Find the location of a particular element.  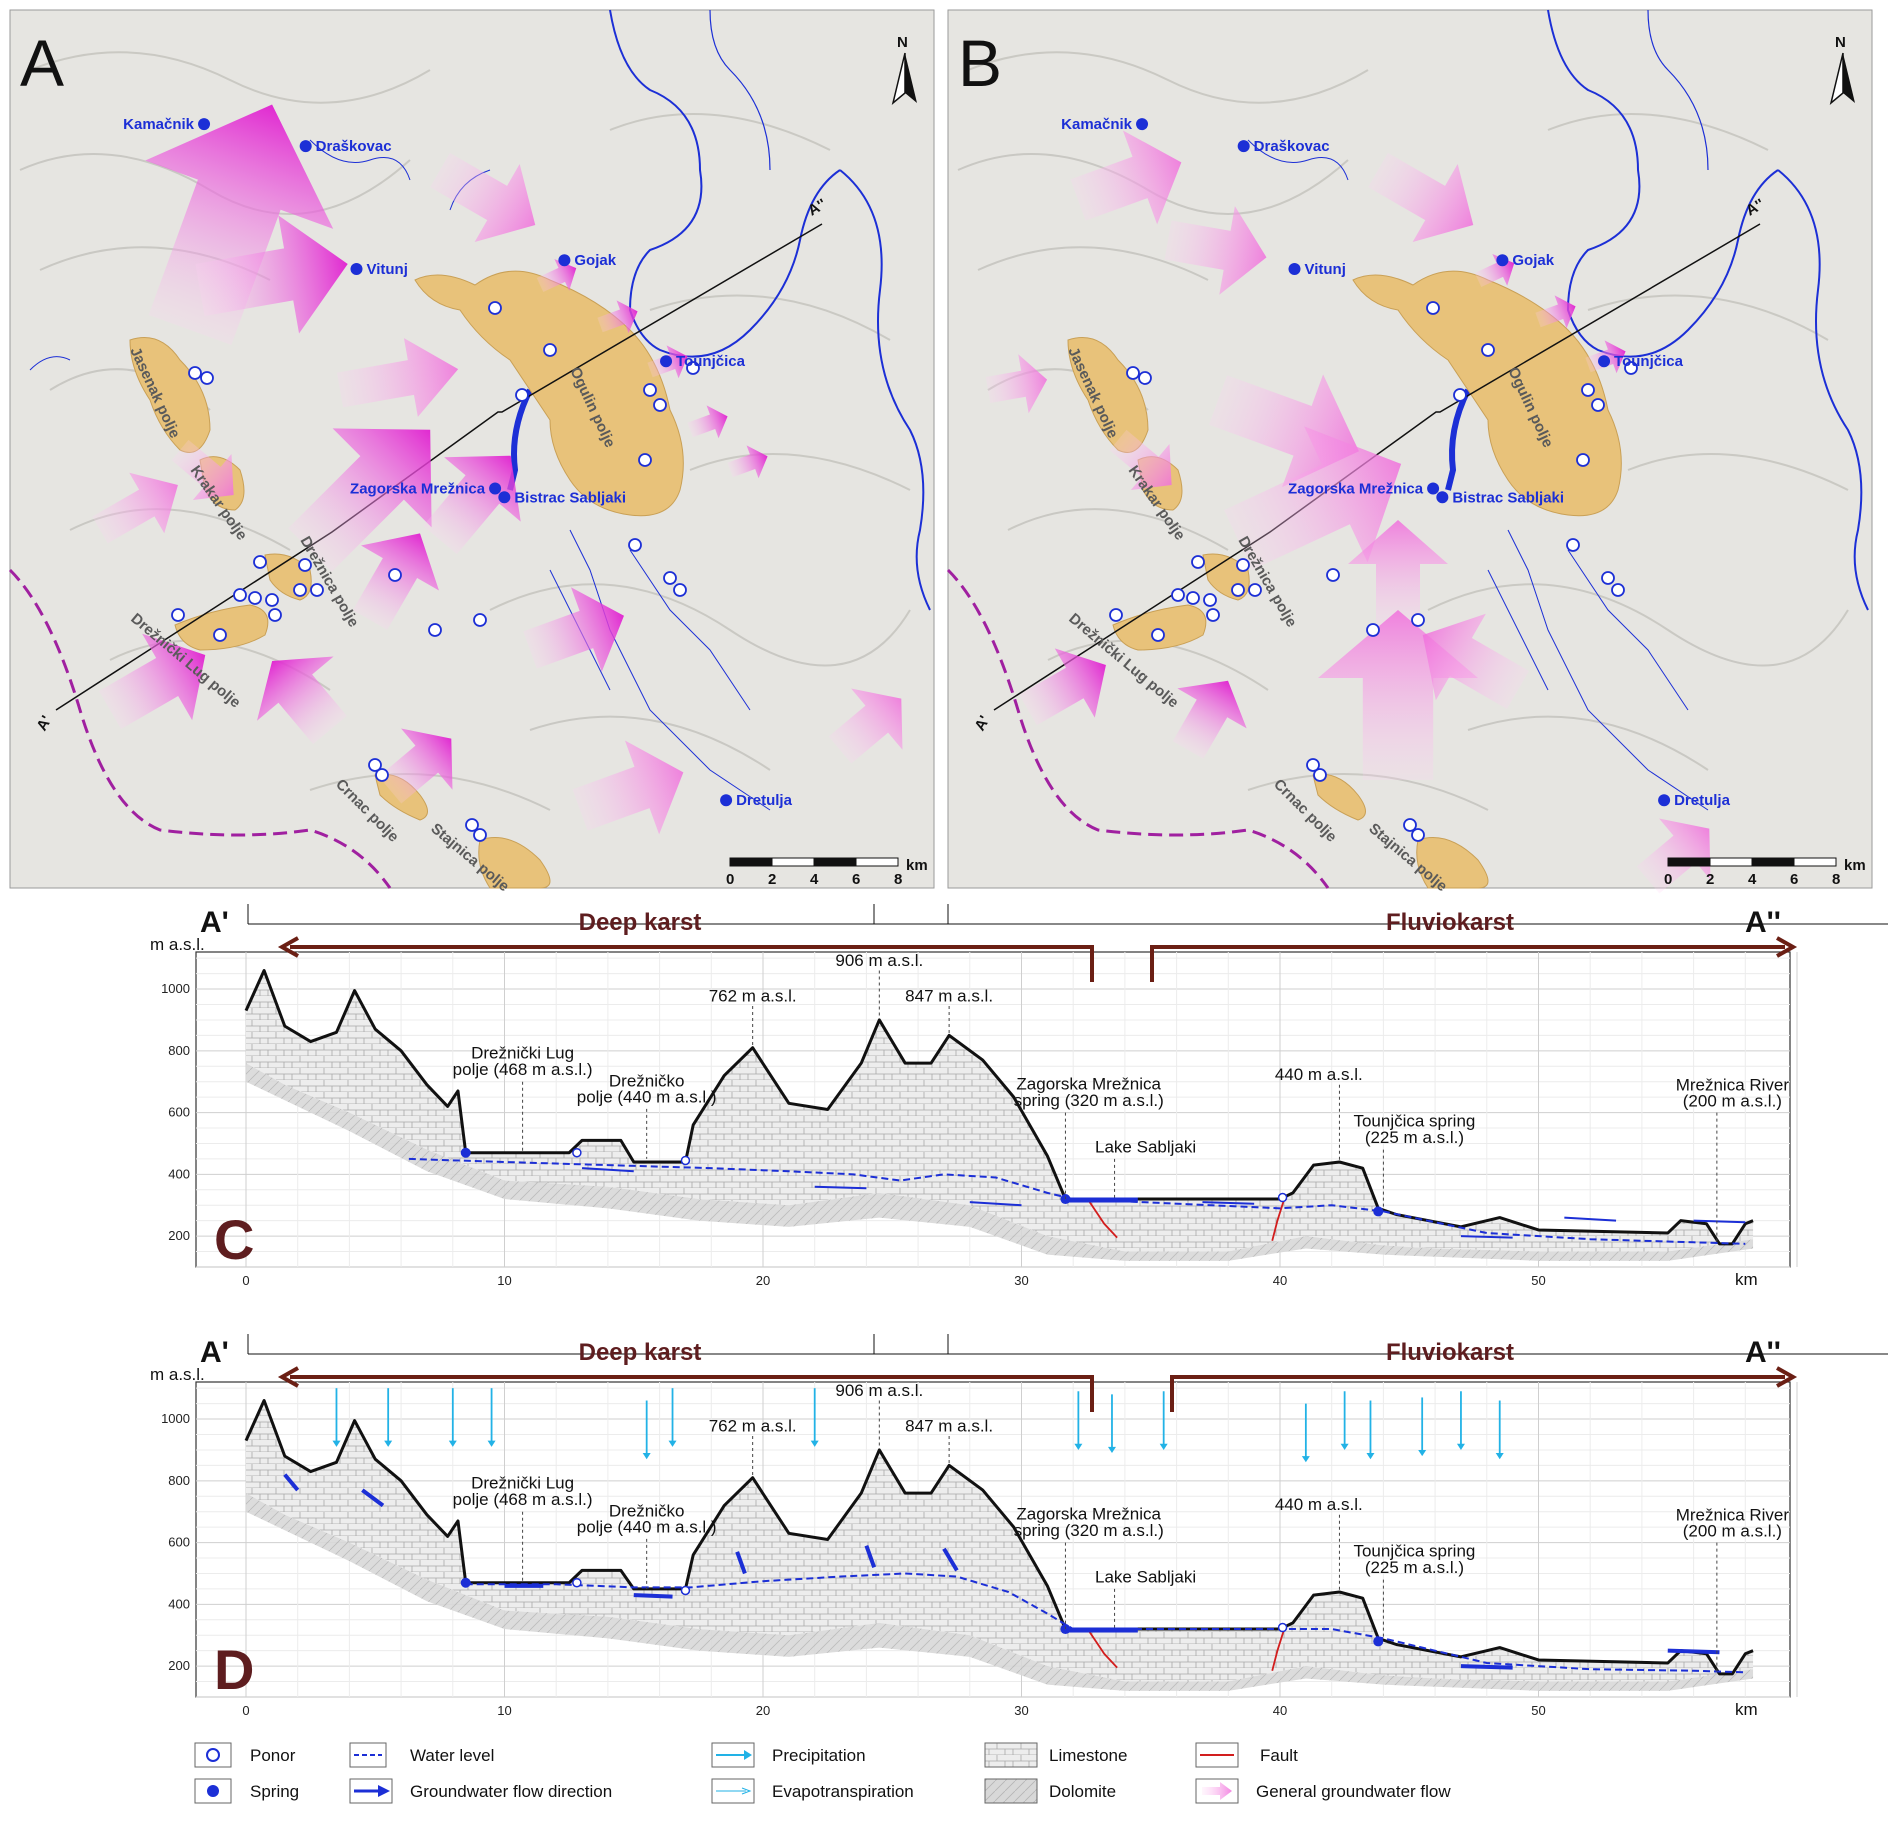

legend-item-dolomite: Dolomite is located at coordinates (1050, 1791).